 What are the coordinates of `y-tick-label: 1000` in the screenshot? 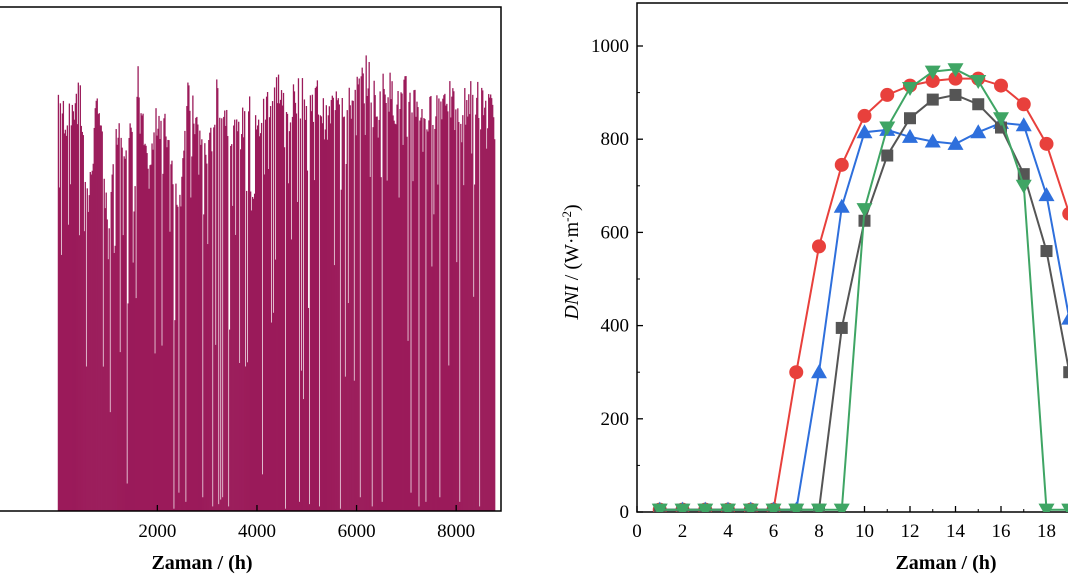 It's located at (610, 46).